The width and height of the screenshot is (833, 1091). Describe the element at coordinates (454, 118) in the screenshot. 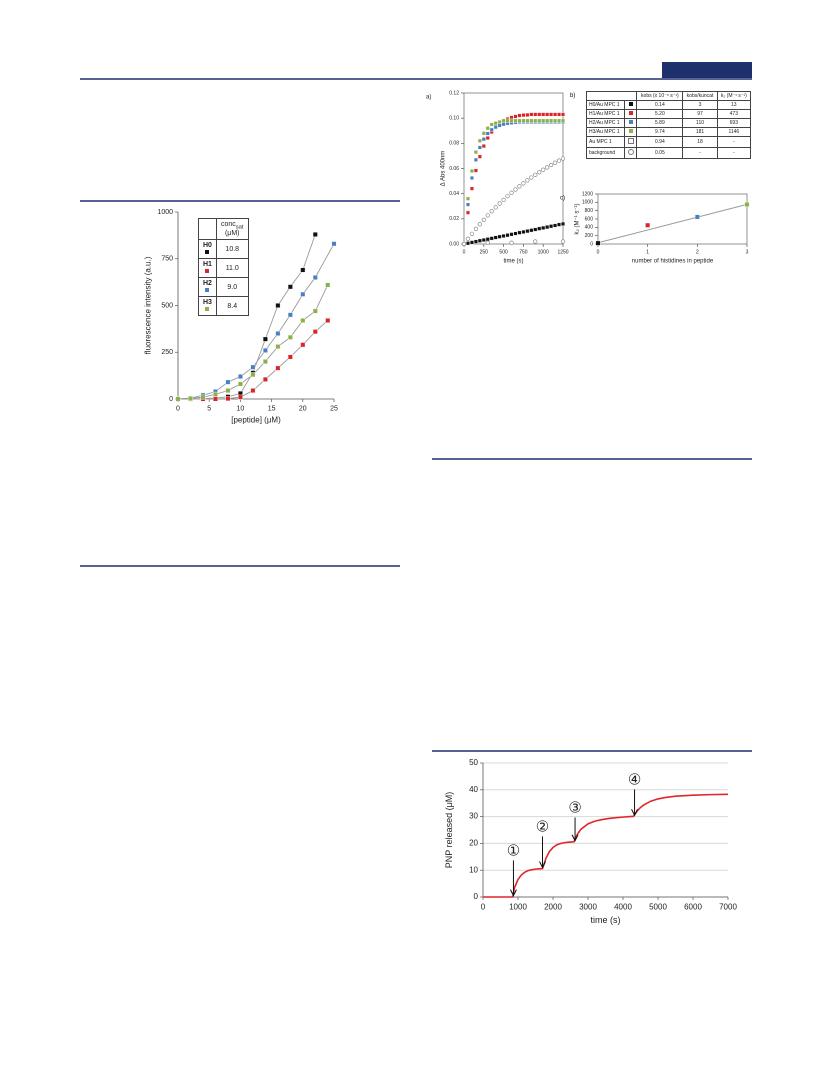

I see `y-tick-label: 0.10` at that location.